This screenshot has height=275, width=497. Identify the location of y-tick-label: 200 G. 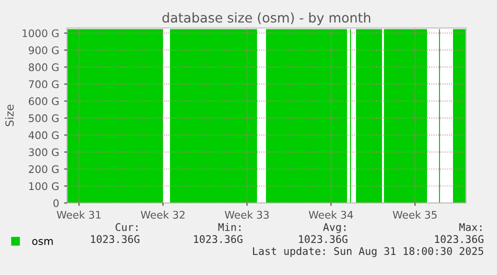
(43, 169).